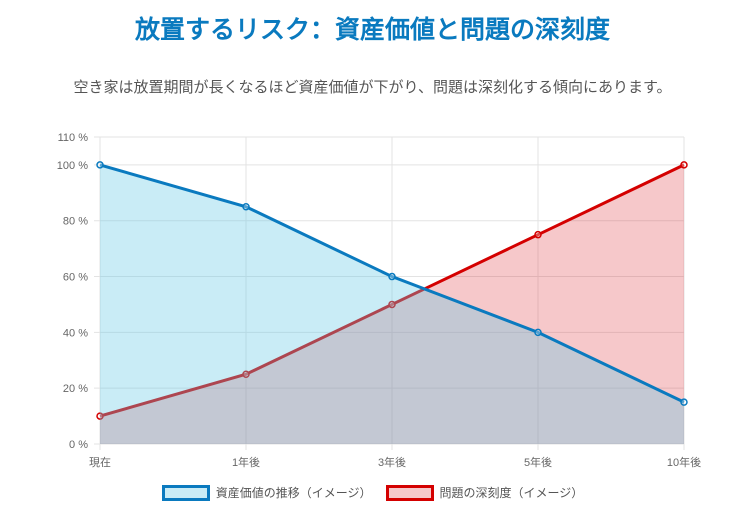 The image size is (745, 511). What do you see at coordinates (73, 138) in the screenshot?
I see `y-tick-label: 110 %` at bounding box center [73, 138].